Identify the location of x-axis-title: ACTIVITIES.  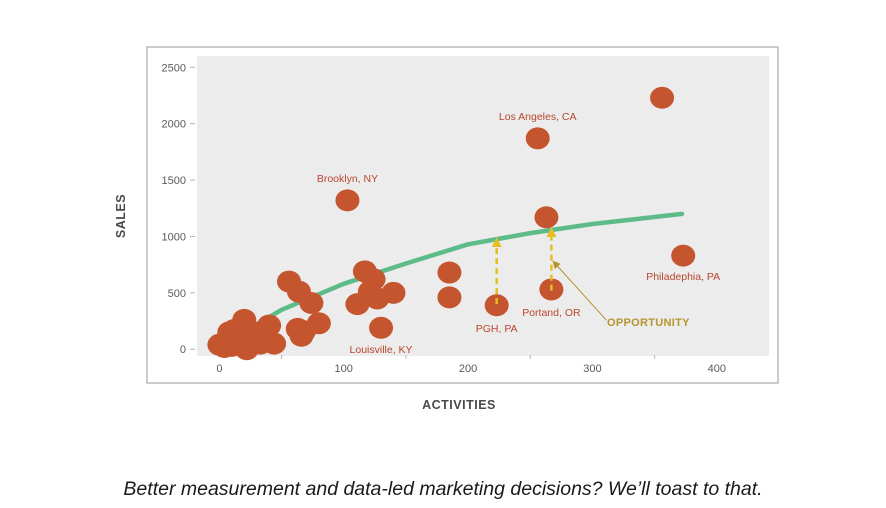
(459, 405).